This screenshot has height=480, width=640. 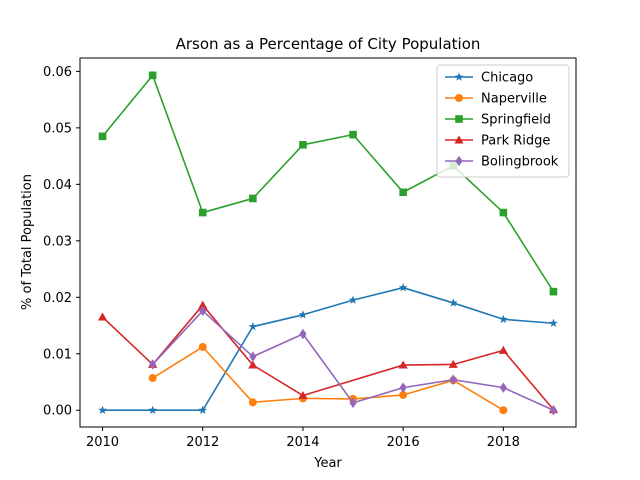 I want to click on series-line-naperville, so click(x=328, y=378).